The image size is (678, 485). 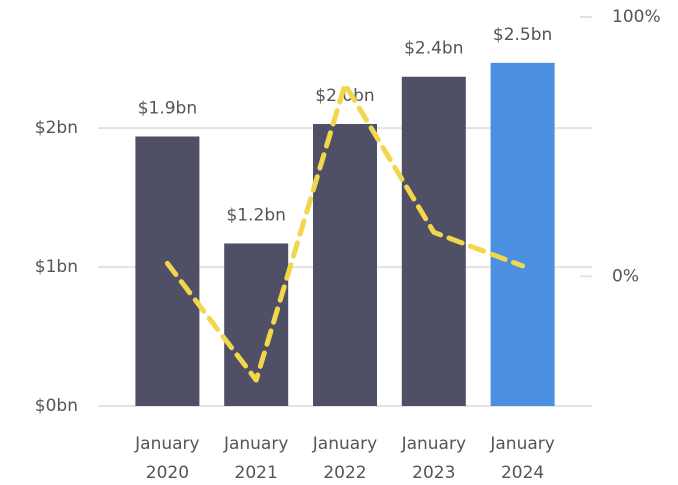 I want to click on data-label: $1.9bn, so click(x=167, y=108).